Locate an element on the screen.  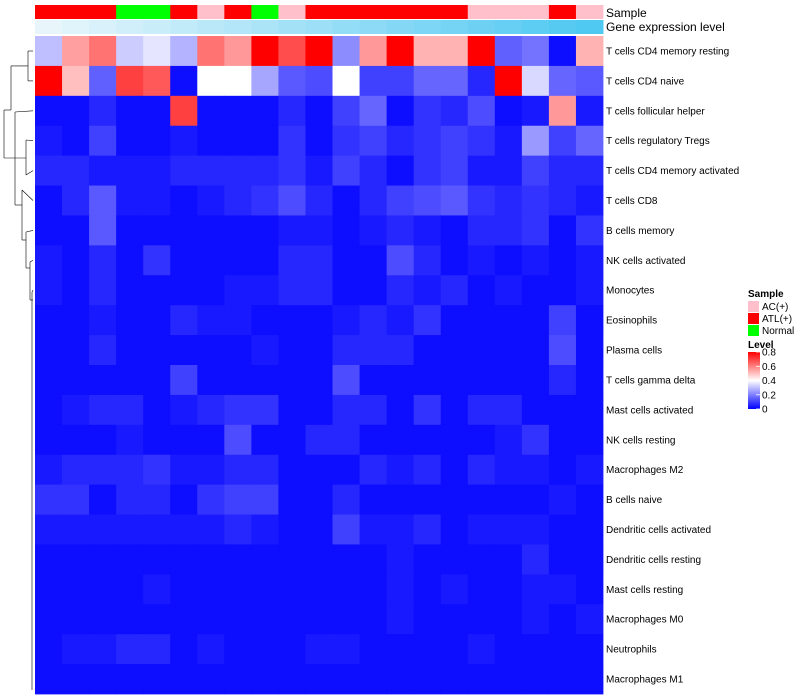
row-label: Eosinophils is located at coordinates (631, 321).